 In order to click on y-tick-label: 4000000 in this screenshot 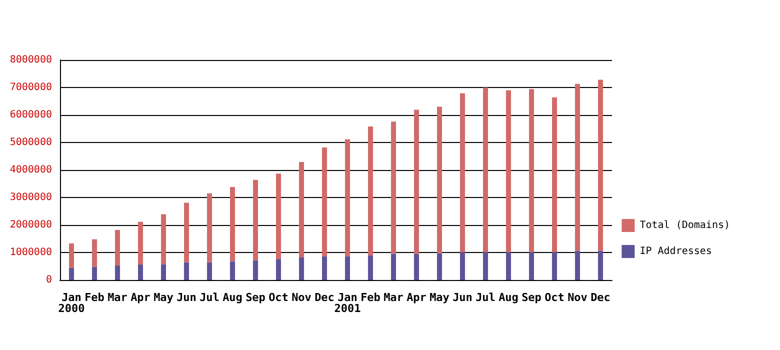, I will do `click(31, 170)`.